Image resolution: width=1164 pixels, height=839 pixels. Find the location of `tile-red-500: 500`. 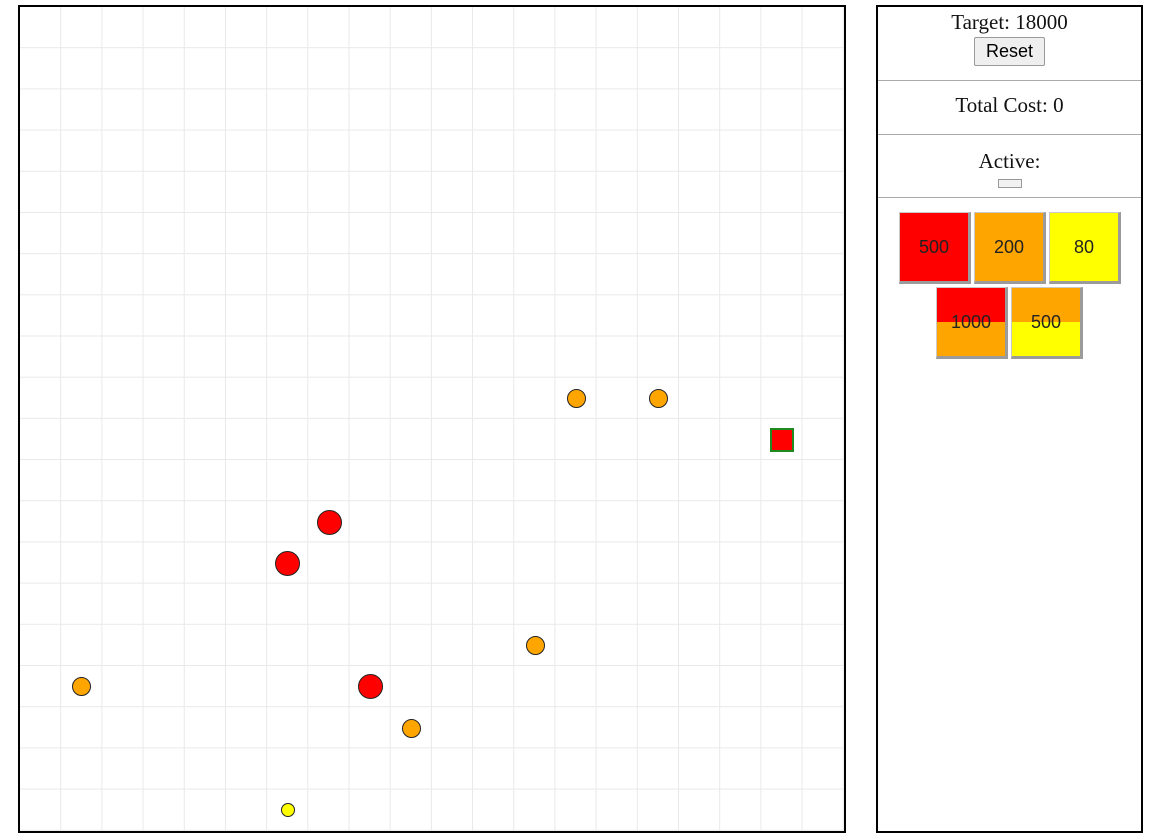

tile-red-500: 500 is located at coordinates (935, 248).